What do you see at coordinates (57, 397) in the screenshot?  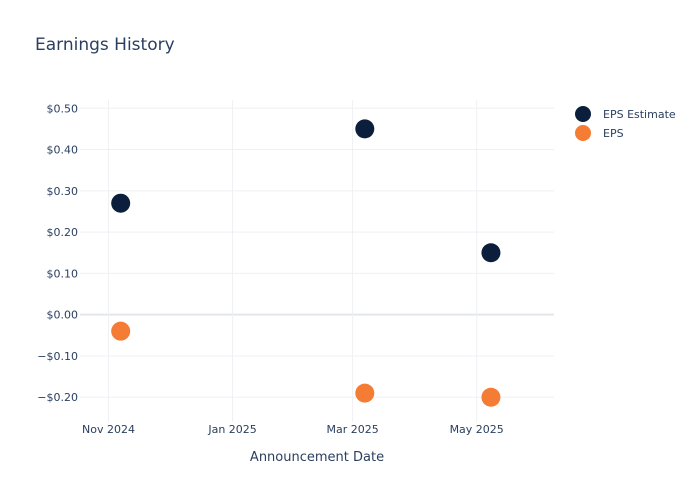 I see `y-tick-label: −$0.20` at bounding box center [57, 397].